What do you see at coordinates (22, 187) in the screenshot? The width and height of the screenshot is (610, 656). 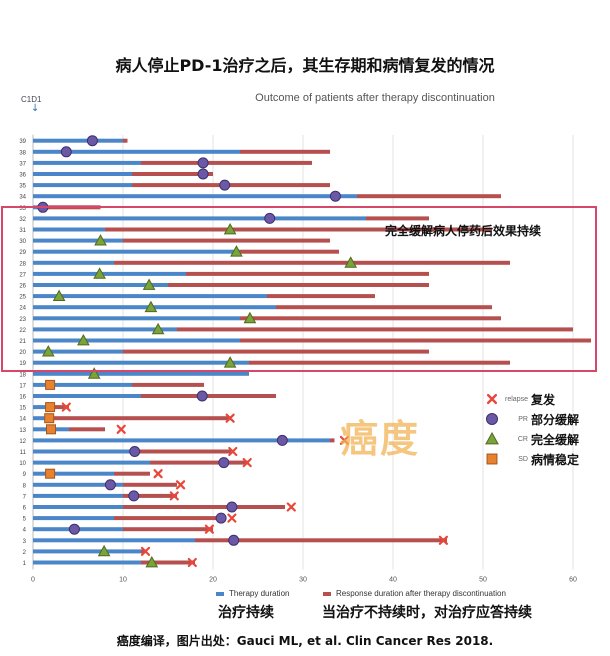 I see `y-tick-label: 35` at bounding box center [22, 187].